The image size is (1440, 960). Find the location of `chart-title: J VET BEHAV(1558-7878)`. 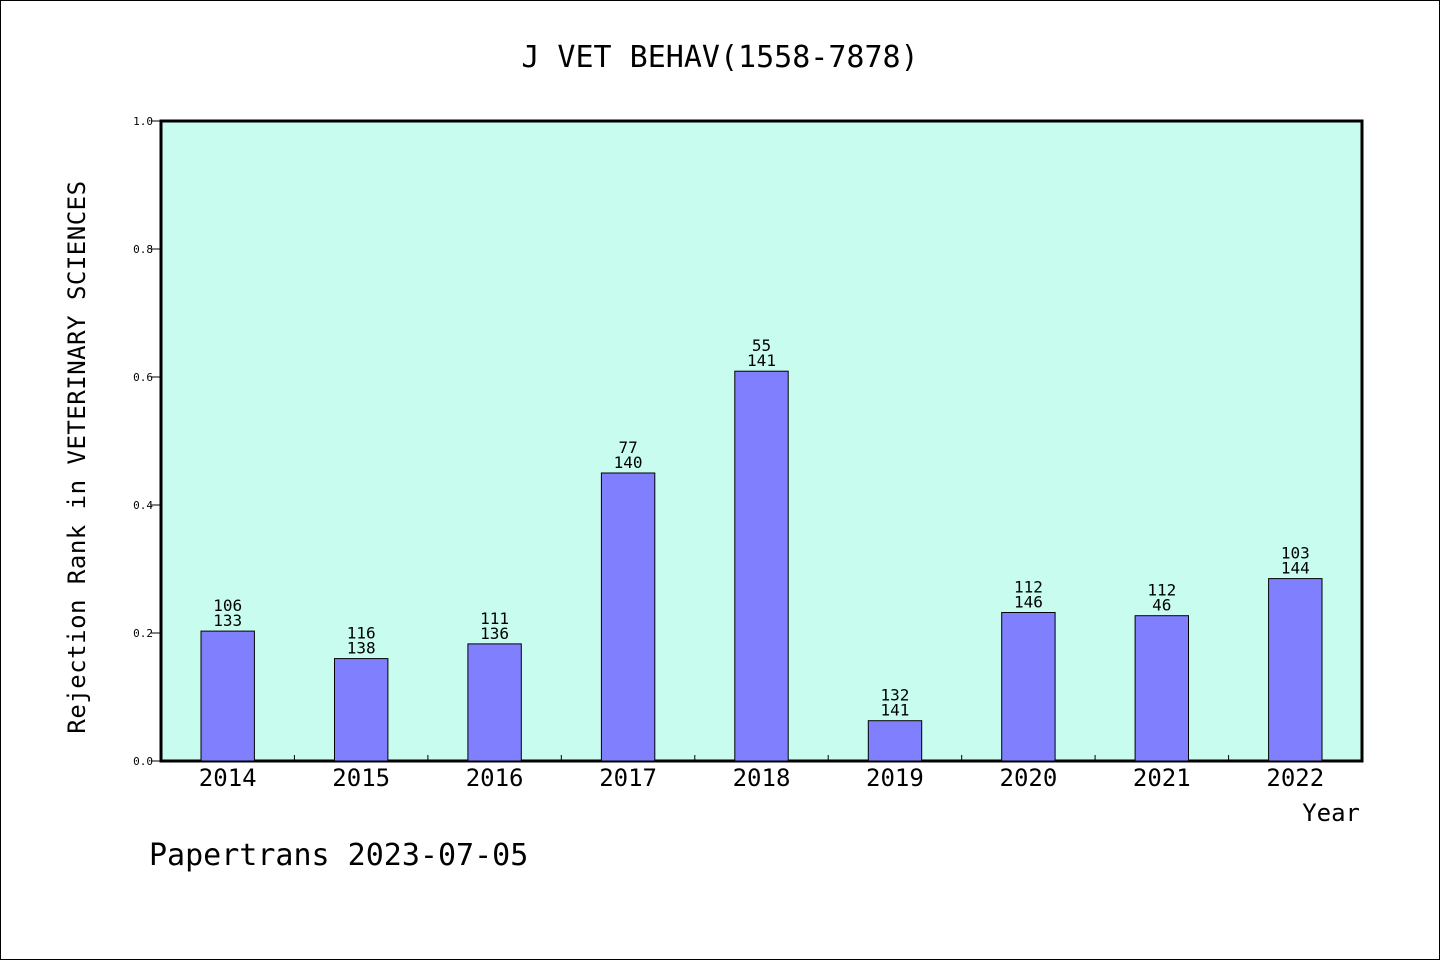

chart-title: J VET BEHAV(1558-7878) is located at coordinates (719, 57).